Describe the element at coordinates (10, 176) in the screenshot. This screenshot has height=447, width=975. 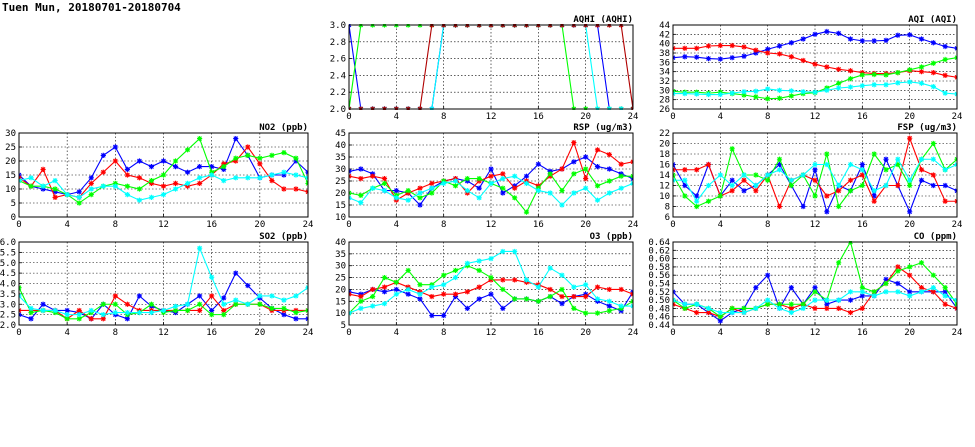
I see `no2-ytick-label: 15` at that location.